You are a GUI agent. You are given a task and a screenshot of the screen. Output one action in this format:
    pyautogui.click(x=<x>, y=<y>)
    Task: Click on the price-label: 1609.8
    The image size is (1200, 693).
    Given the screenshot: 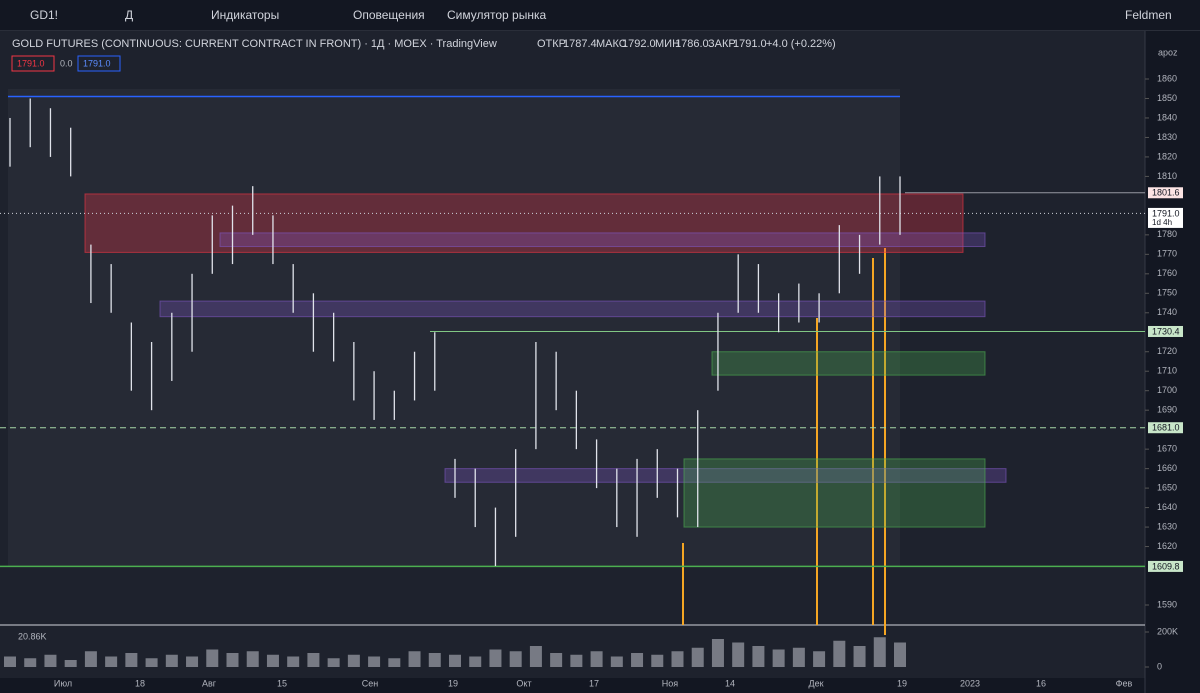 What is the action you would take?
    pyautogui.click(x=1166, y=566)
    